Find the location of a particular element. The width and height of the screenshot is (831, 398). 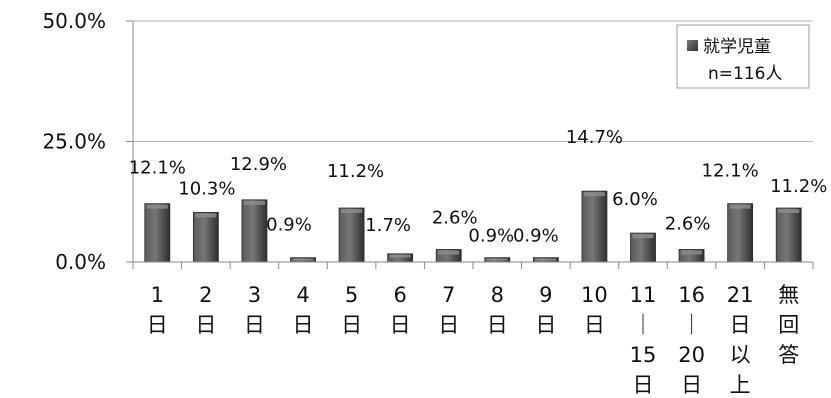

data-label: 10.3% is located at coordinates (206, 188).